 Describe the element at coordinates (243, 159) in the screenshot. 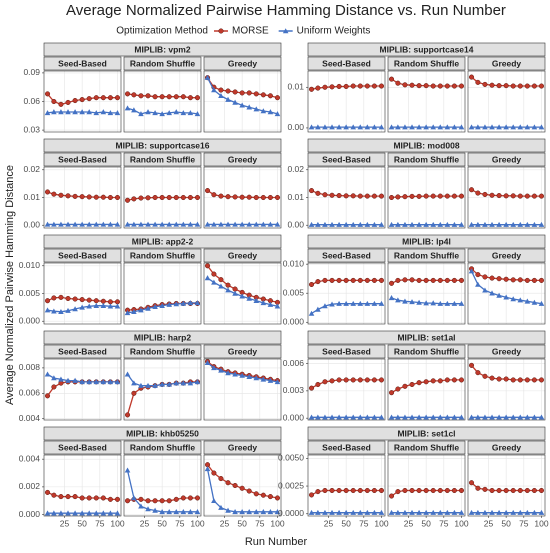

I see `facet-label: Greedy` at that location.